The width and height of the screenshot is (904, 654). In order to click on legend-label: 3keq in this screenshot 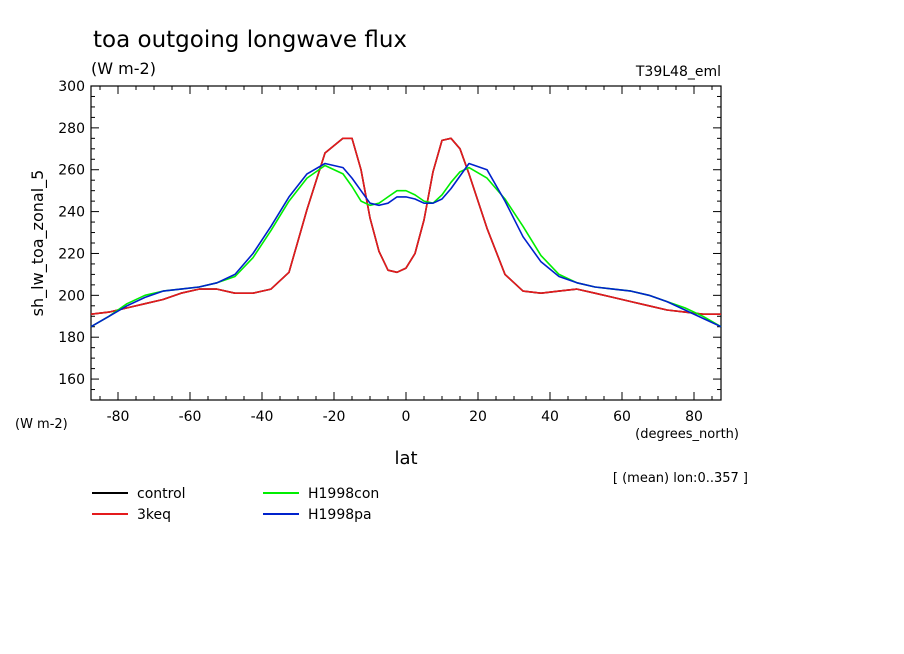, I will do `click(154, 515)`.